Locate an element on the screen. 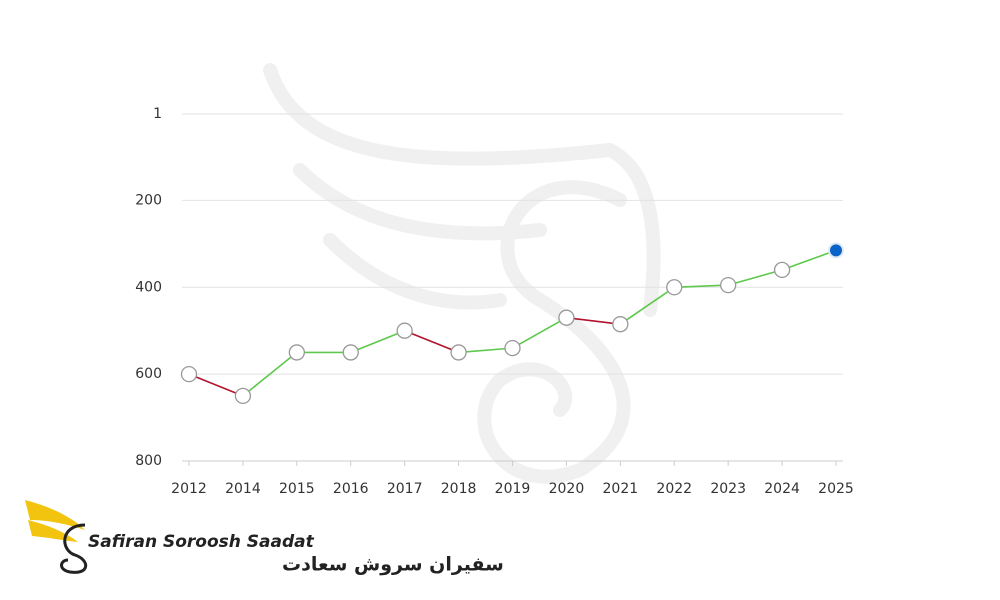 This screenshot has width=1000, height=600. x-tick-label: 2020 is located at coordinates (567, 489).